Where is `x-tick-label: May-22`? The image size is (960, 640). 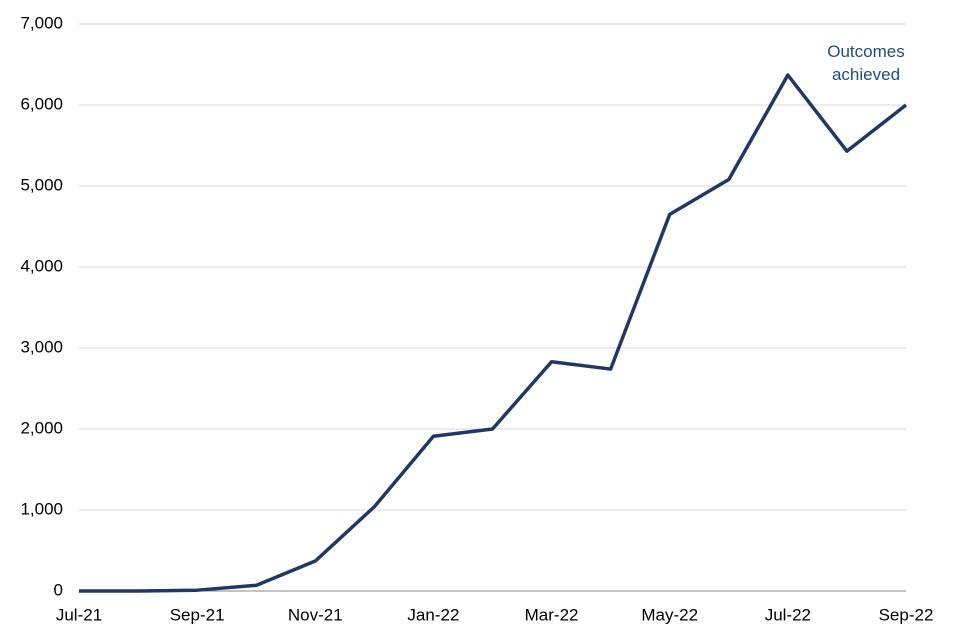
x-tick-label: May-22 is located at coordinates (669, 614).